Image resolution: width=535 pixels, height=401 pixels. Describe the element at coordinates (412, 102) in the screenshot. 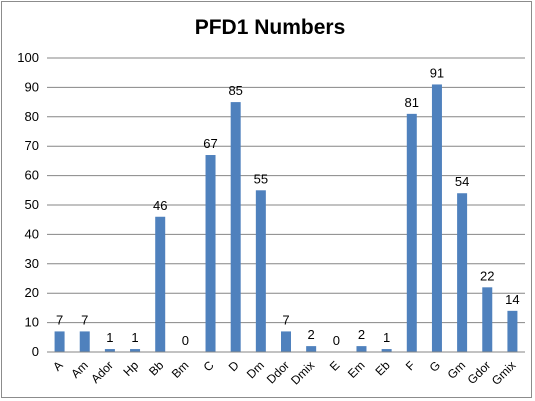

I see `data-label: 81` at that location.